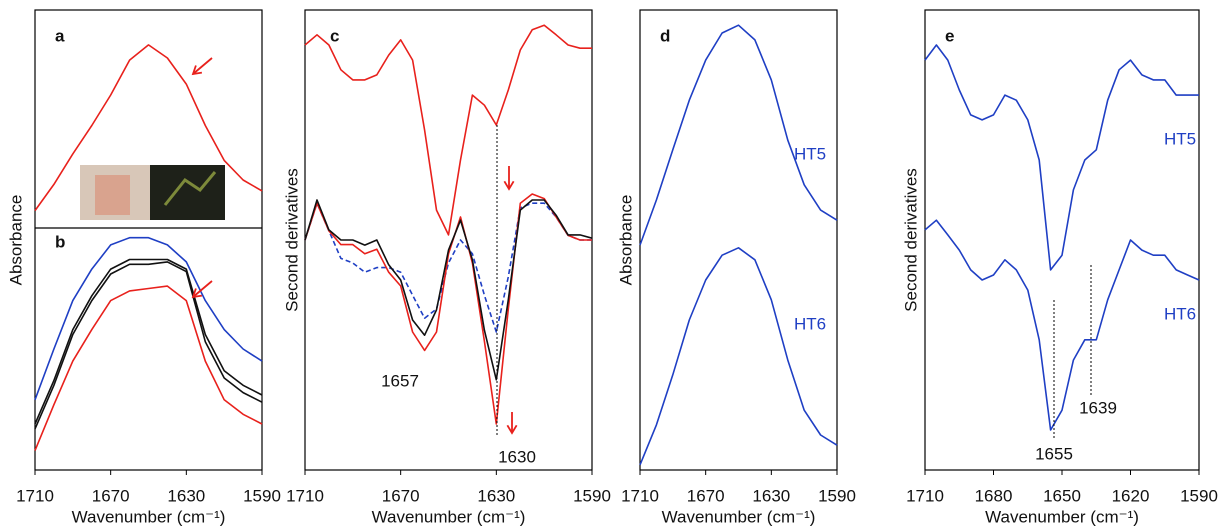 This screenshot has width=1228, height=531. Describe the element at coordinates (1062, 495) in the screenshot. I see `x-tick-label: 1650` at that location.